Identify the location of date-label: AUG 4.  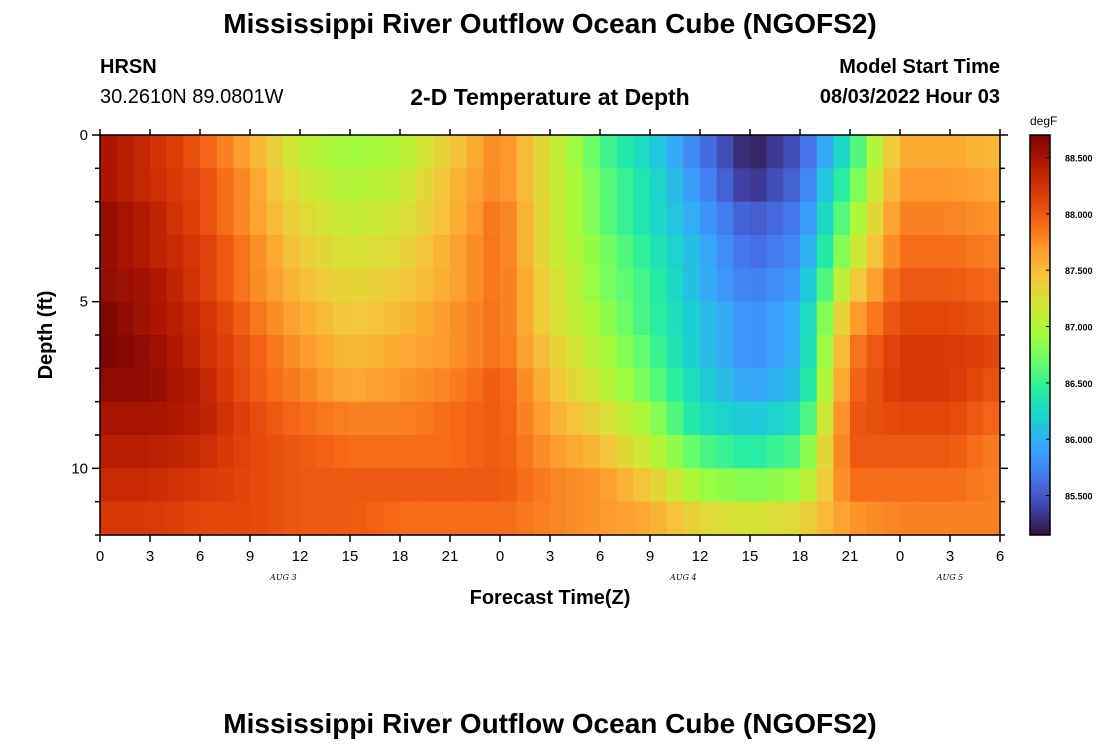
(683, 577).